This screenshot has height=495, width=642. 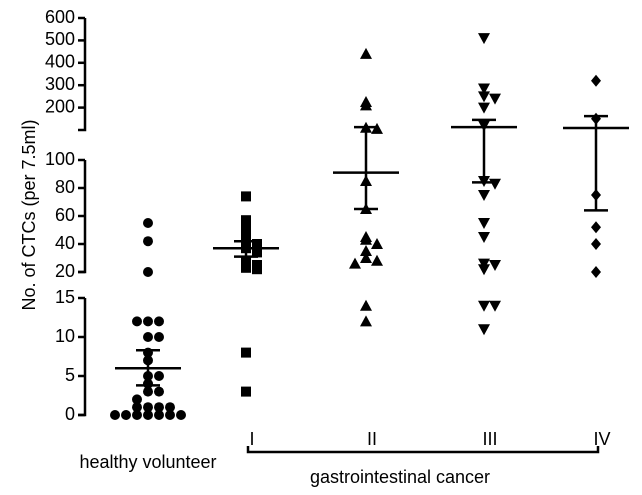 What do you see at coordinates (65, 215) in the screenshot?
I see `y-tick-label: 60` at bounding box center [65, 215].